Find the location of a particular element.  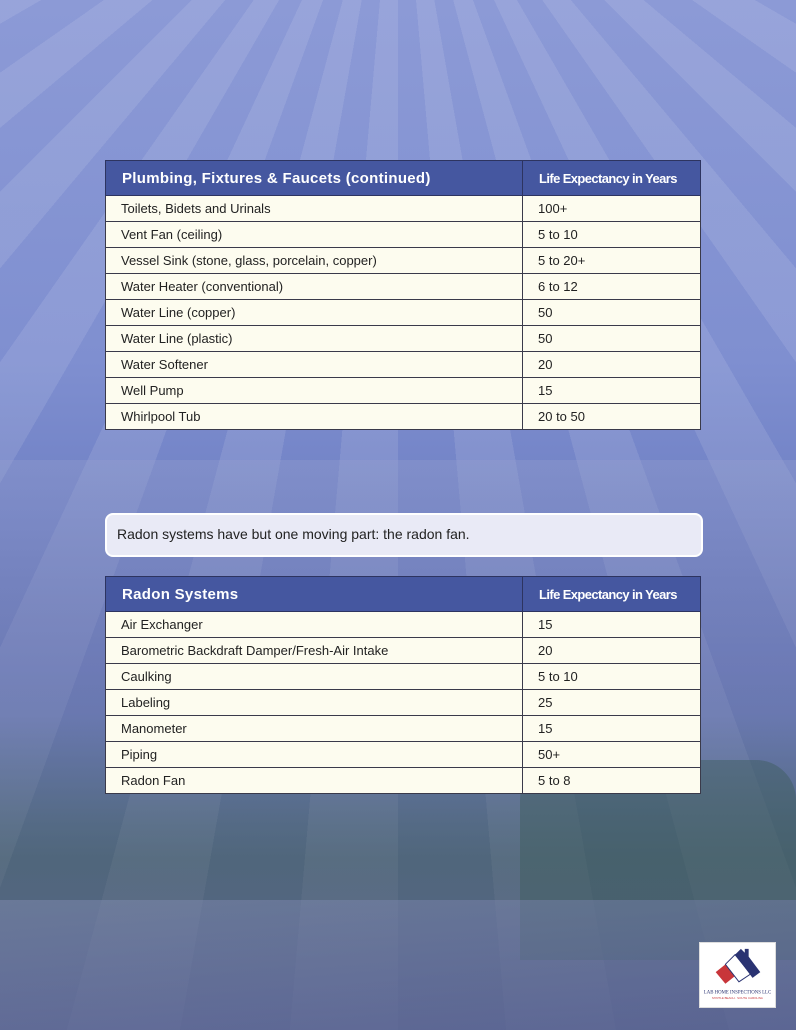

table-row: Vent Fan (ceiling) 5 to 10 is located at coordinates (403, 234).